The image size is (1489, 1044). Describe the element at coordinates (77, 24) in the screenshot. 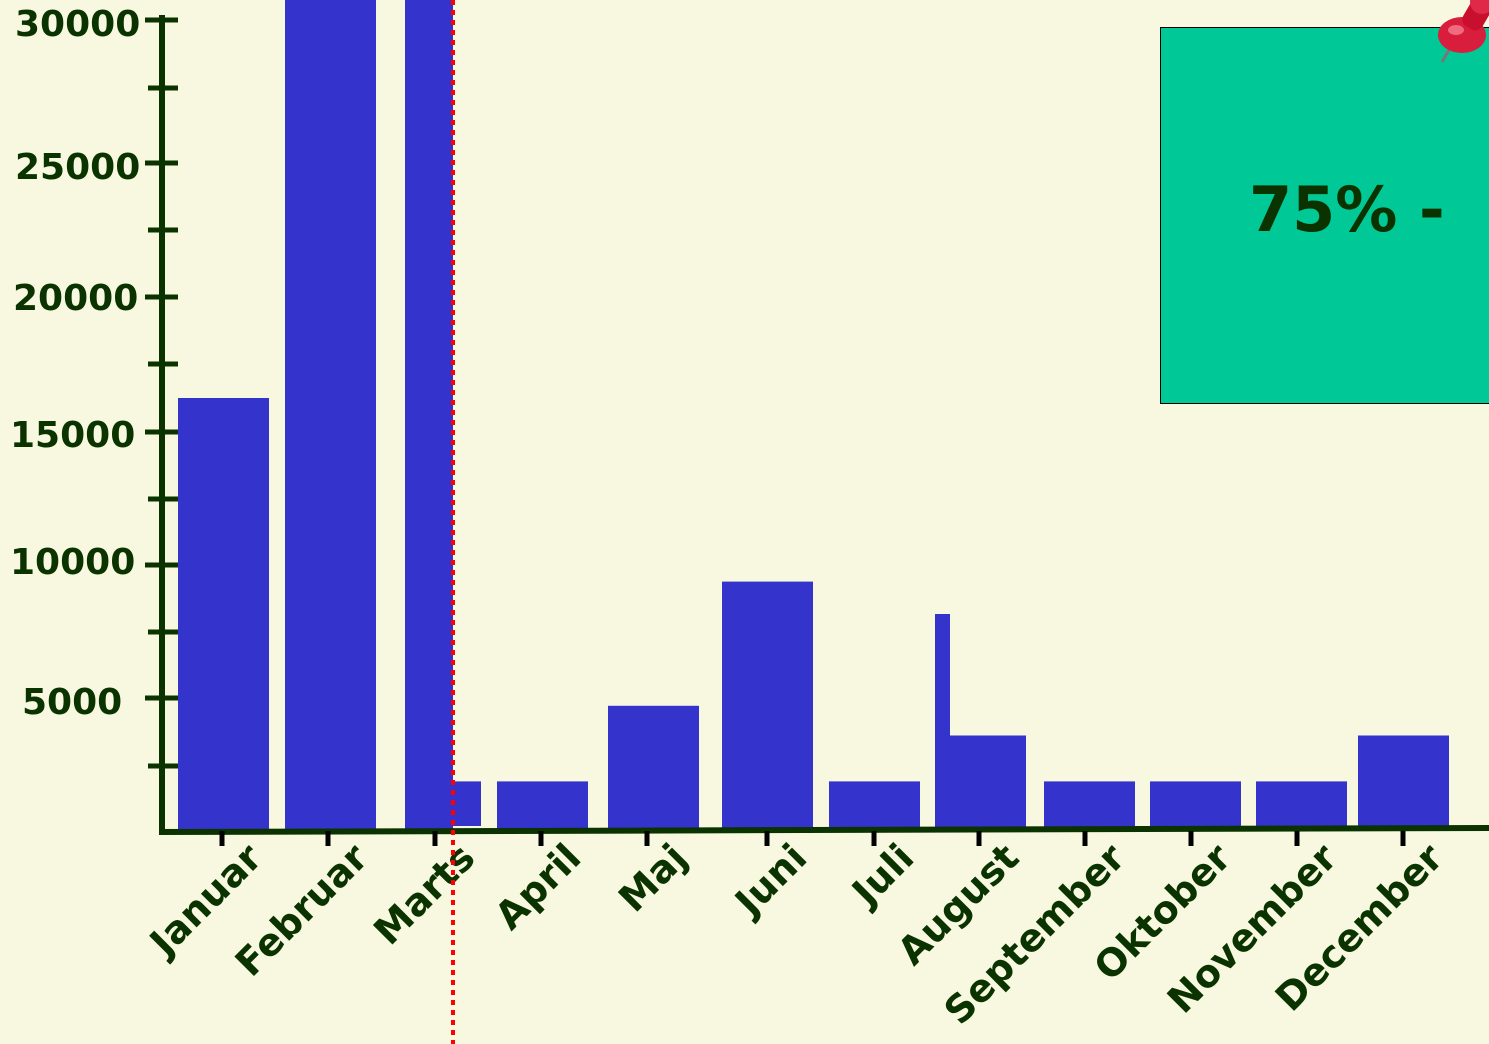

I see `y-tick-label: 30000` at that location.